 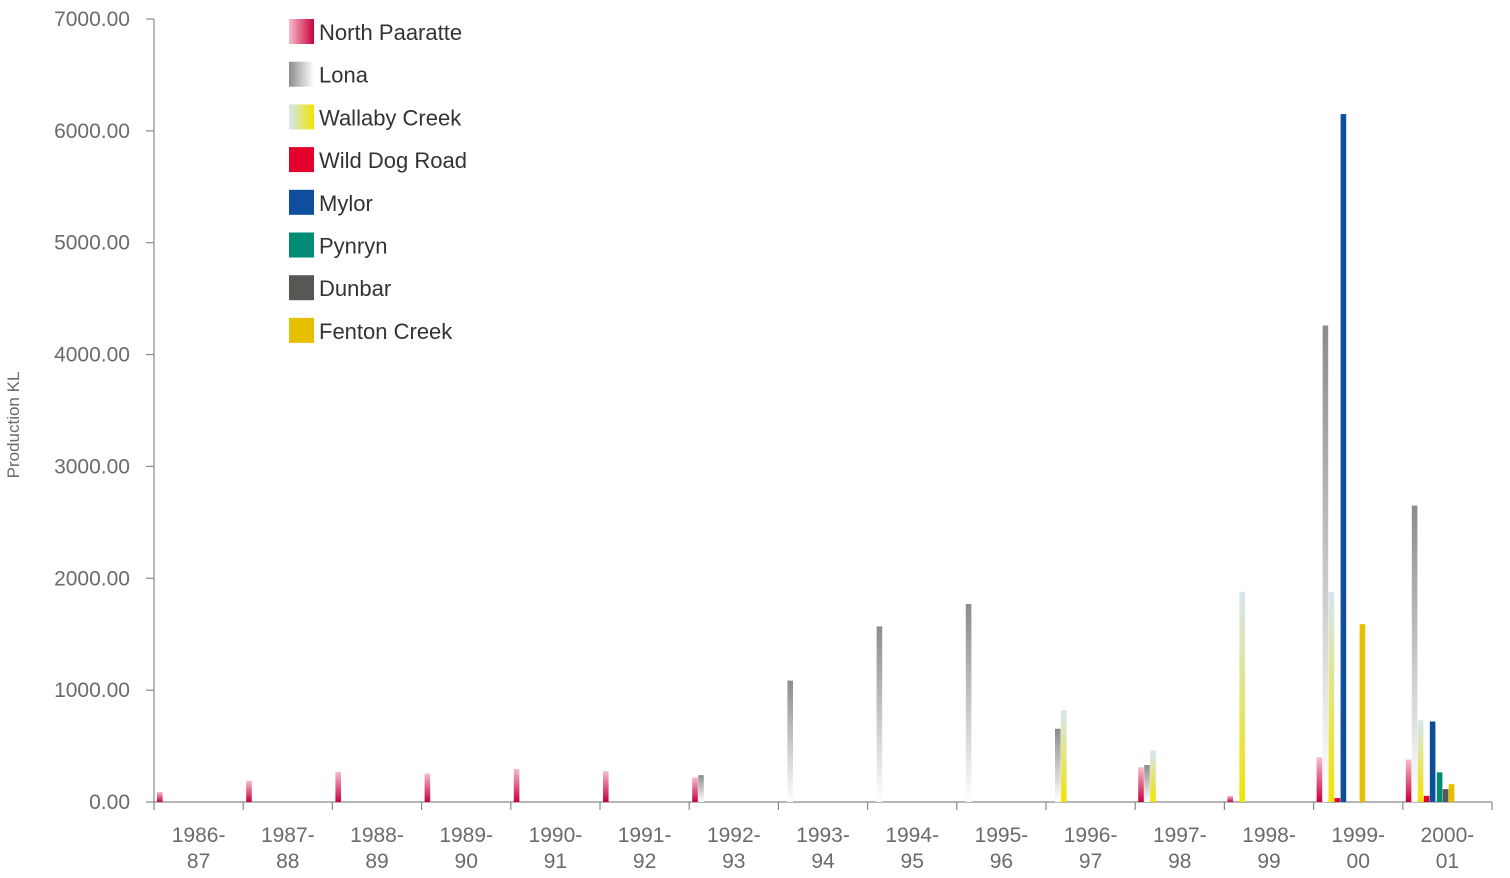 What do you see at coordinates (13, 425) in the screenshot?
I see `y-axis-label: Production KL` at bounding box center [13, 425].